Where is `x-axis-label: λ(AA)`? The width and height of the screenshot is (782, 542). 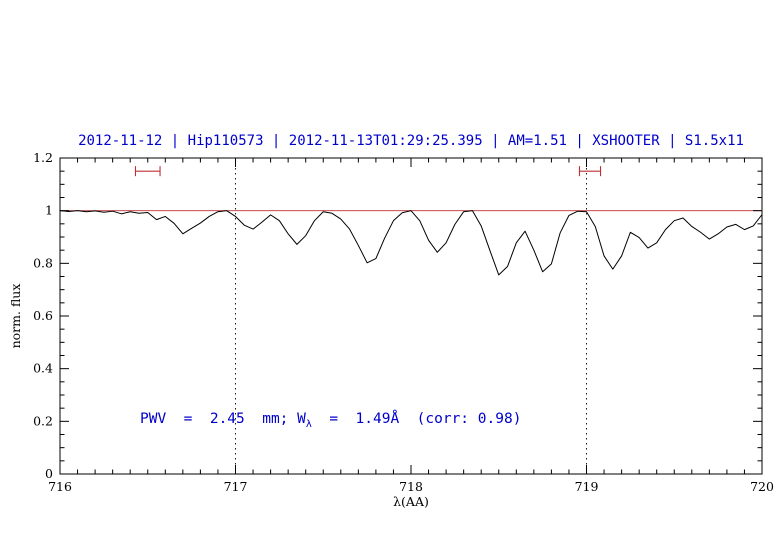
x-axis-label: λ(AA) is located at coordinates (411, 501).